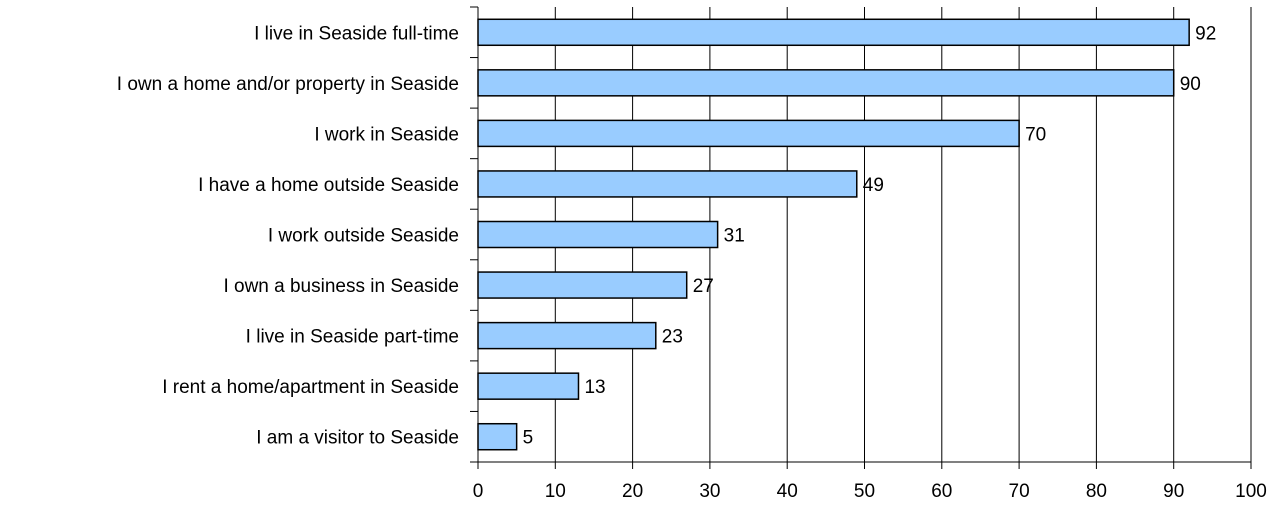 This screenshot has width=1287, height=509. Describe the element at coordinates (1190, 84) in the screenshot. I see `data-label: 90` at that location.